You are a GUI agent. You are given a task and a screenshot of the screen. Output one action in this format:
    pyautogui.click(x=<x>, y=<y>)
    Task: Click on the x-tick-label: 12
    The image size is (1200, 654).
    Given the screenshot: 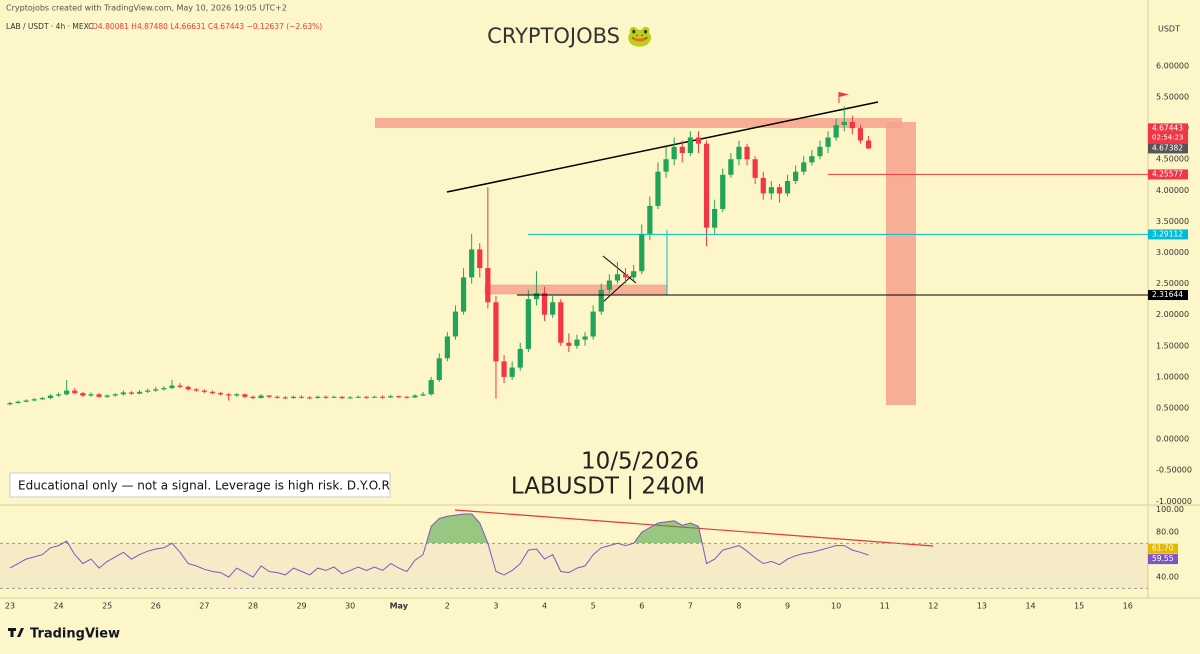 What is the action you would take?
    pyautogui.click(x=933, y=606)
    